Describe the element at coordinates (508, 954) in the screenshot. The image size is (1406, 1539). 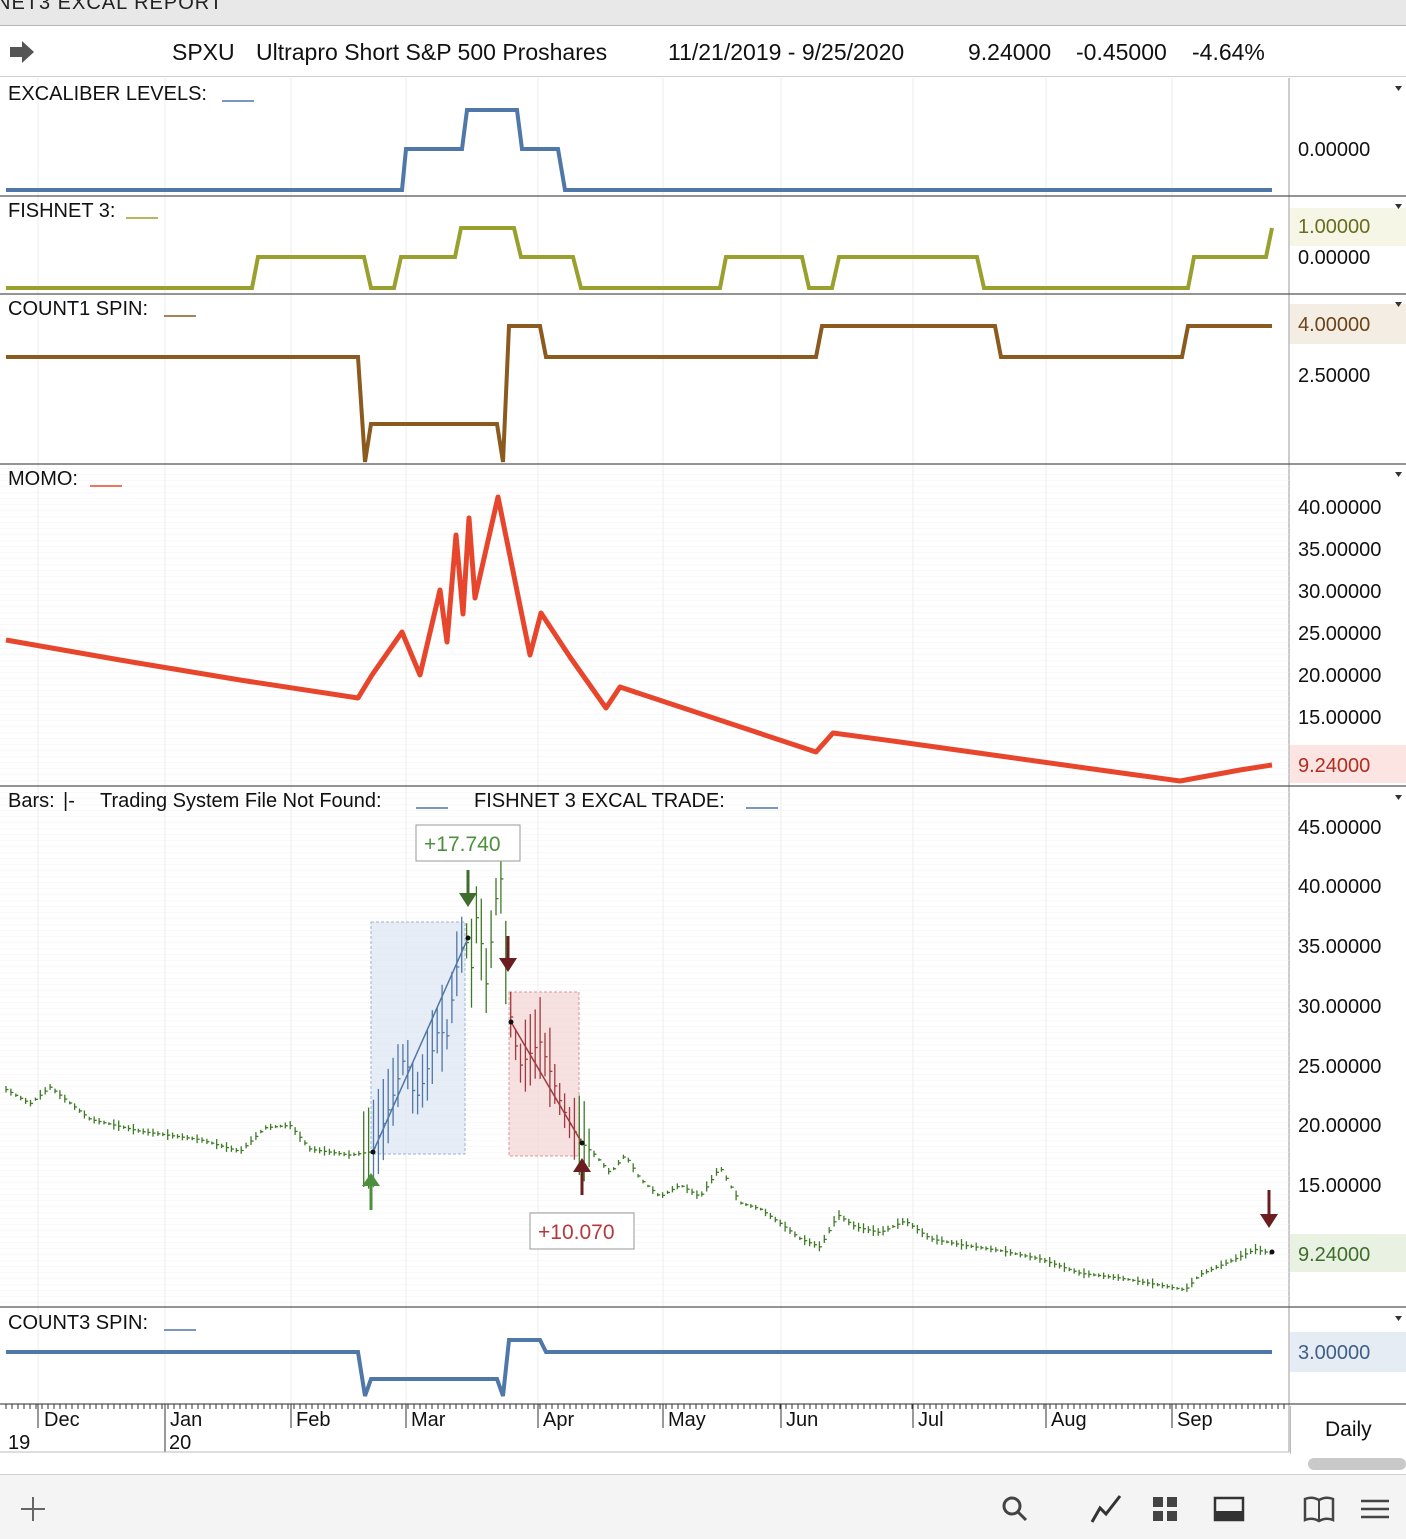
I see `short-arrow-icon` at that location.